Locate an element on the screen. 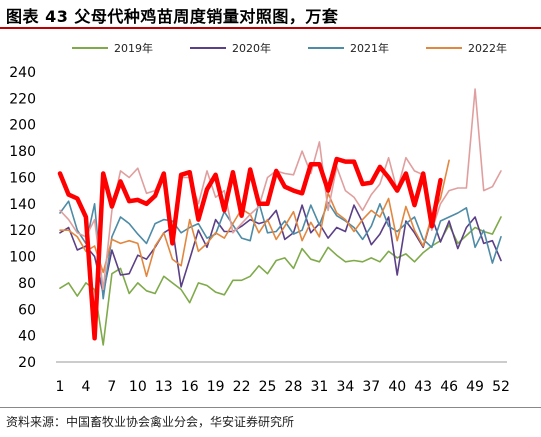 This screenshot has width=541, height=437. x-tick-label: 22 is located at coordinates (242, 387).